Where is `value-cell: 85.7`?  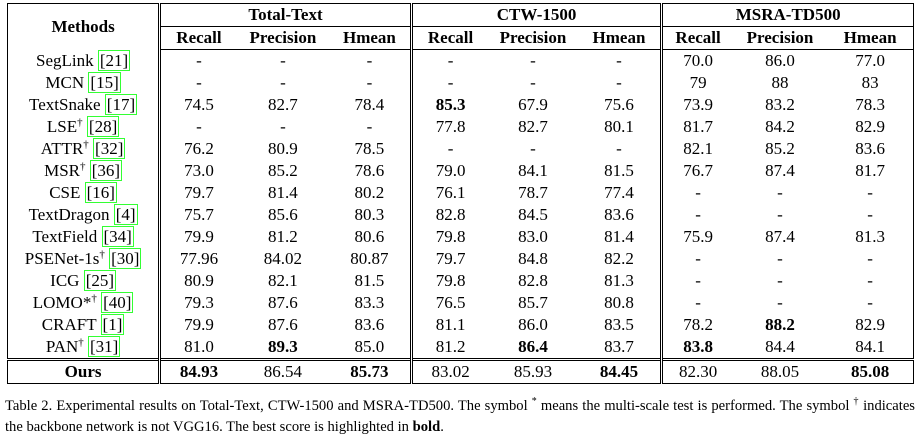 value-cell: 85.7 is located at coordinates (532, 303).